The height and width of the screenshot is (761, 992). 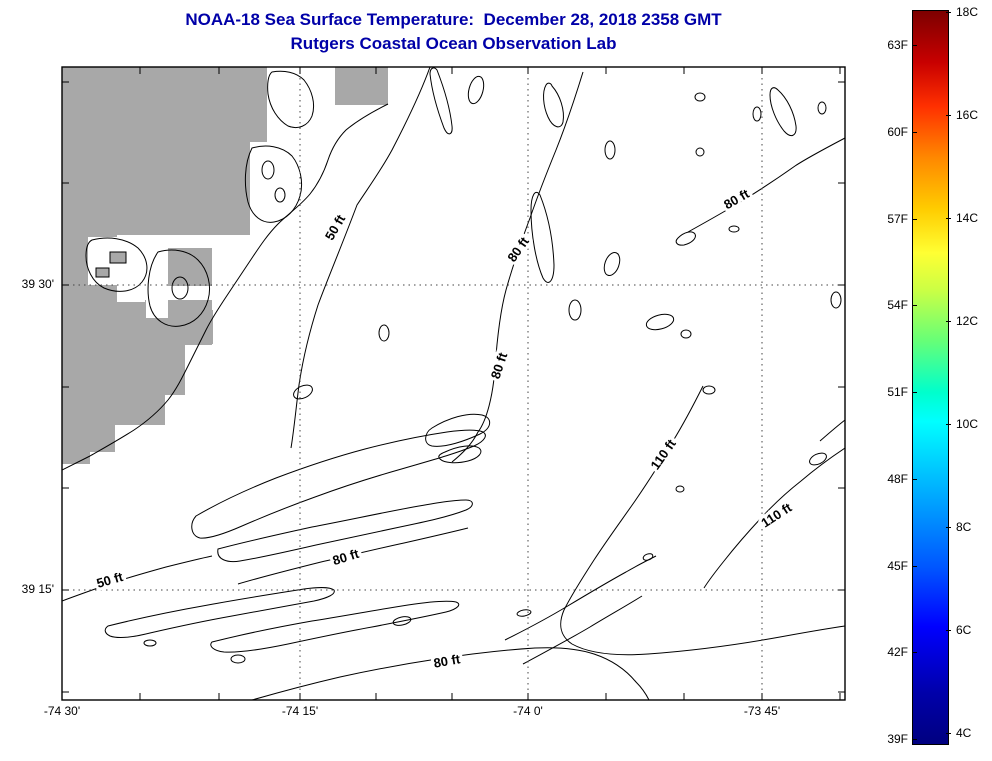 What do you see at coordinates (969, 527) in the screenshot?
I see `colorbar-c-label-8: 8C` at bounding box center [969, 527].